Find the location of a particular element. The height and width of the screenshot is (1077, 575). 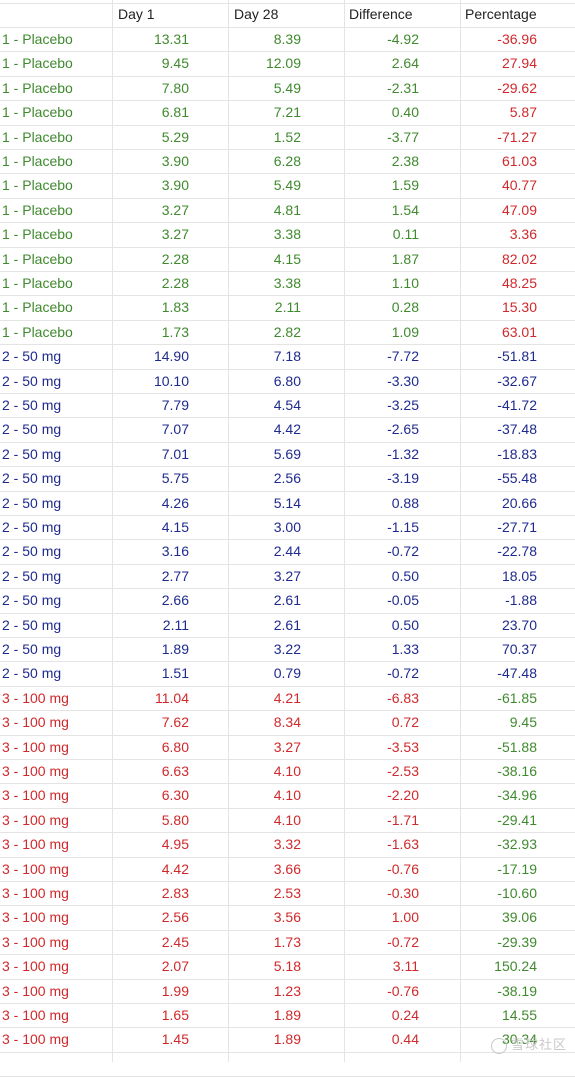

cell-difference: 1.09 is located at coordinates (405, 332).